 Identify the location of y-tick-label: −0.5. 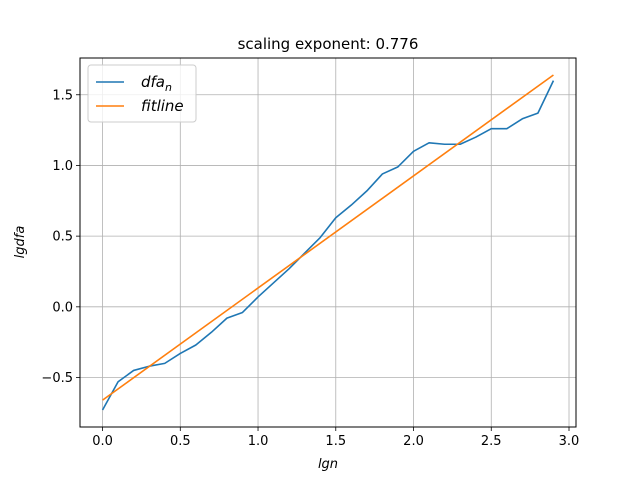
(57, 378).